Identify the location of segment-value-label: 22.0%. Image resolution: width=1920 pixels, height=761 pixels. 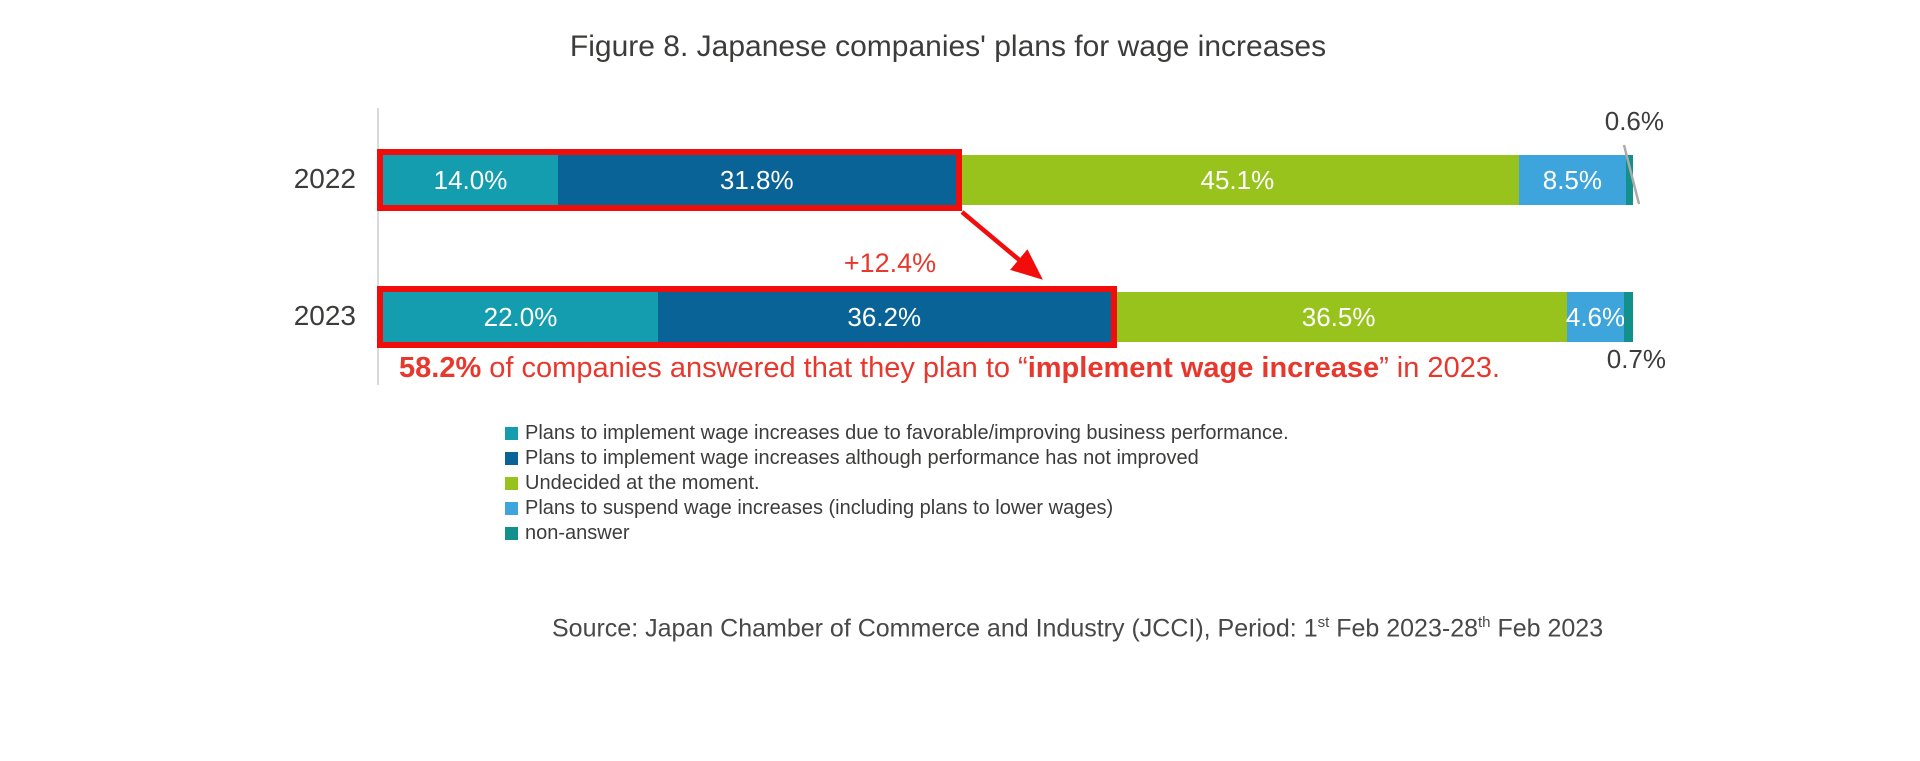
(520, 316).